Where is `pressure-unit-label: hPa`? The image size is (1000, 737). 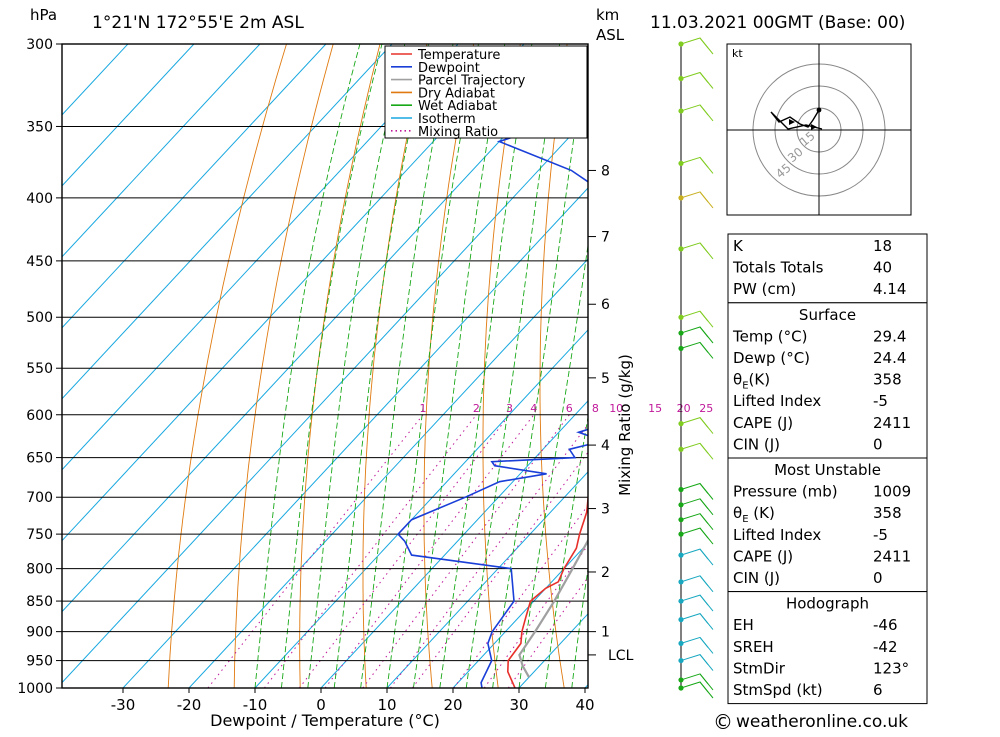 pressure-unit-label: hPa is located at coordinates (43, 15).